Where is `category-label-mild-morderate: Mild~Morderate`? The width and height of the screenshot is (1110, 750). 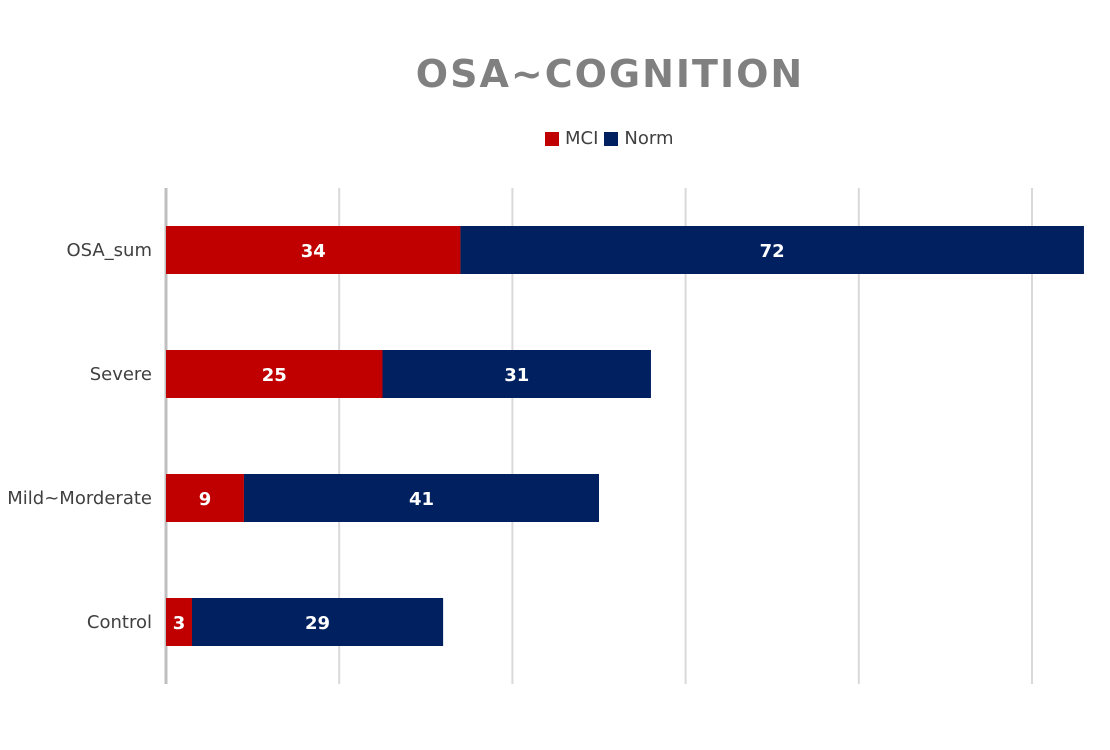 category-label-mild-morderate: Mild~Morderate is located at coordinates (79, 498).